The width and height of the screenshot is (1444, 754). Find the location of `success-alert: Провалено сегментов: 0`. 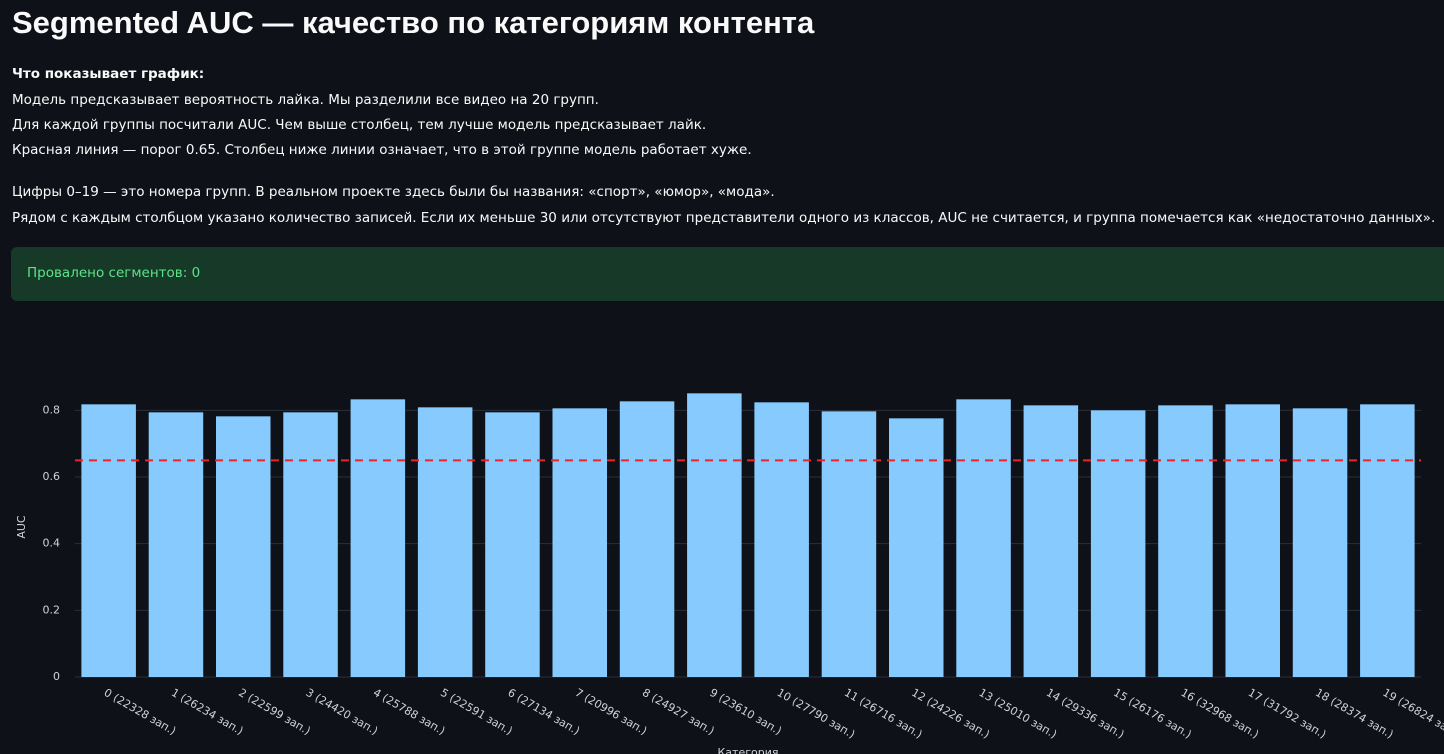

success-alert: Провалено сегментов: 0 is located at coordinates (727, 274).